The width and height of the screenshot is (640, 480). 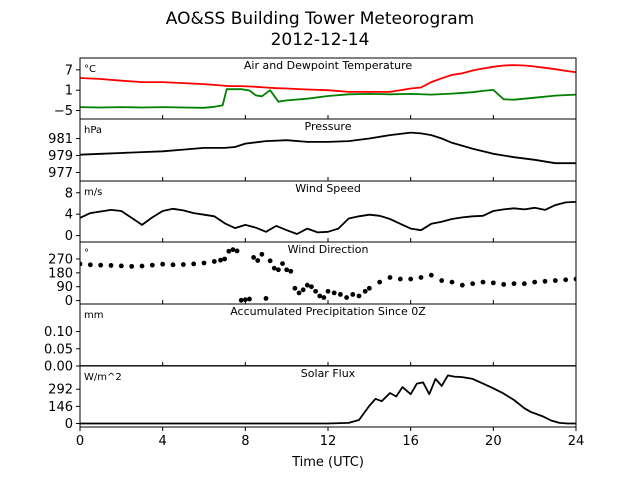 What do you see at coordinates (328, 441) in the screenshot?
I see `x-tick-label: 12` at bounding box center [328, 441].